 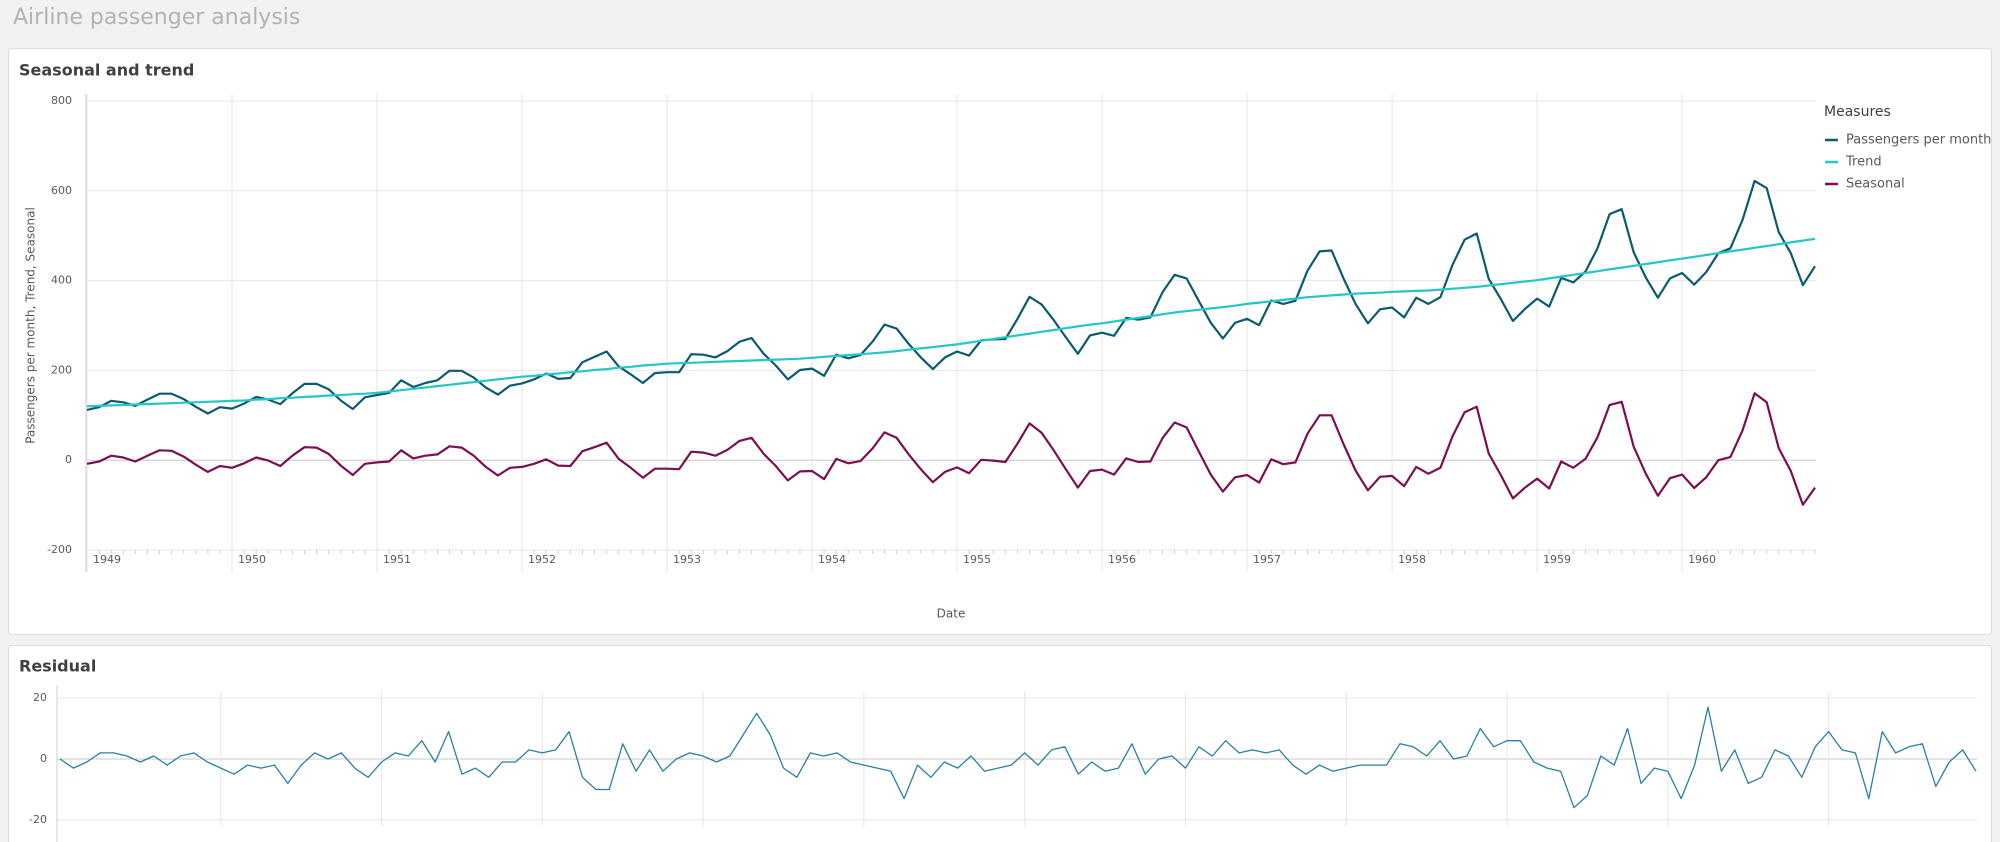 What do you see at coordinates (1863, 162) in the screenshot?
I see `legend-label: Trend` at bounding box center [1863, 162].